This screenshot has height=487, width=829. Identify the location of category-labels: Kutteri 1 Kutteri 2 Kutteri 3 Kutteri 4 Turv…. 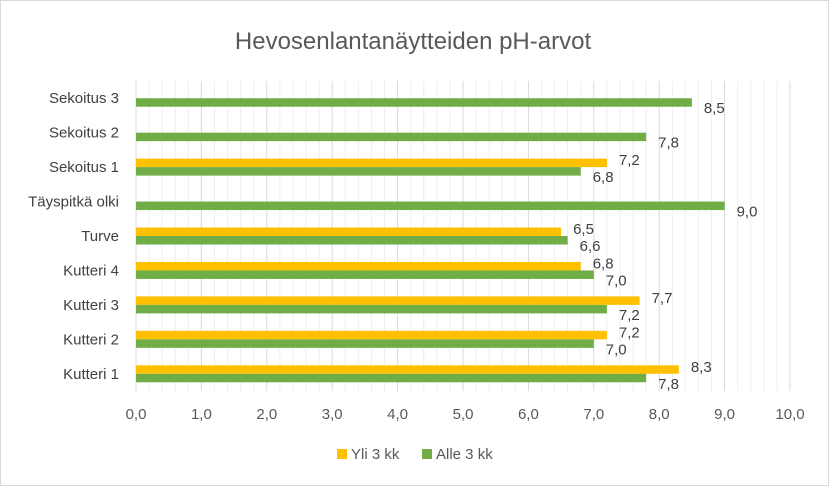
(73, 236).